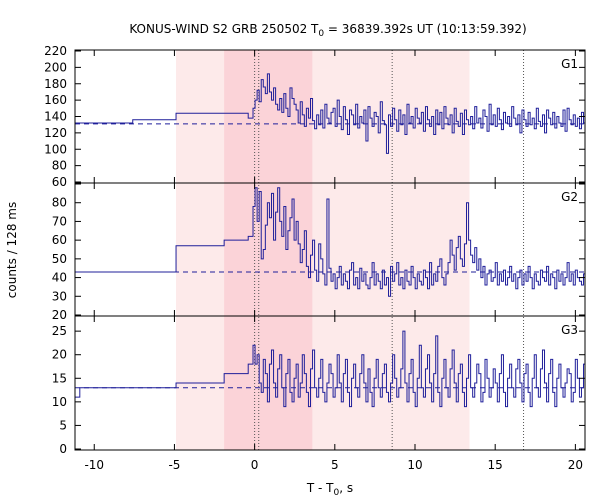 The width and height of the screenshot is (600, 500). Describe the element at coordinates (575, 465) in the screenshot. I see `x-tick-label: 20` at that location.